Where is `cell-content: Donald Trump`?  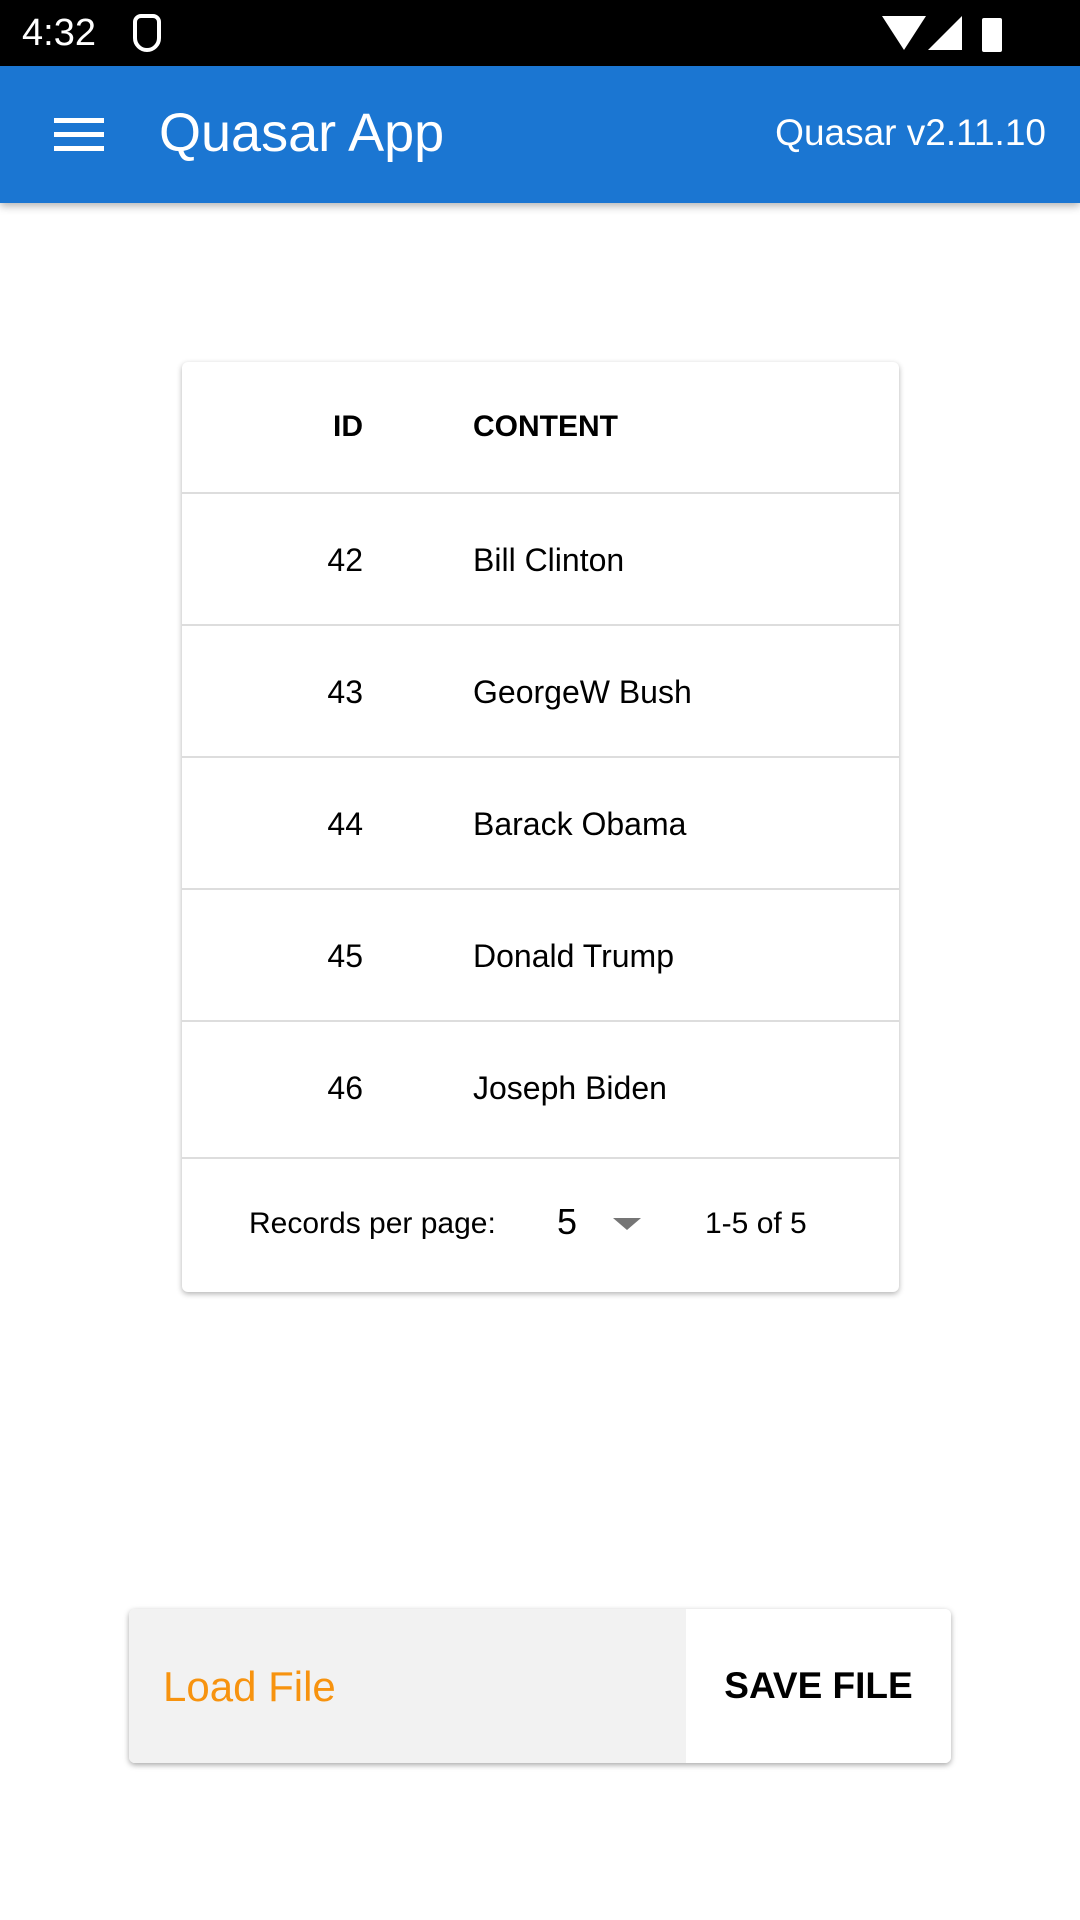 cell-content: Donald Trump is located at coordinates (573, 956).